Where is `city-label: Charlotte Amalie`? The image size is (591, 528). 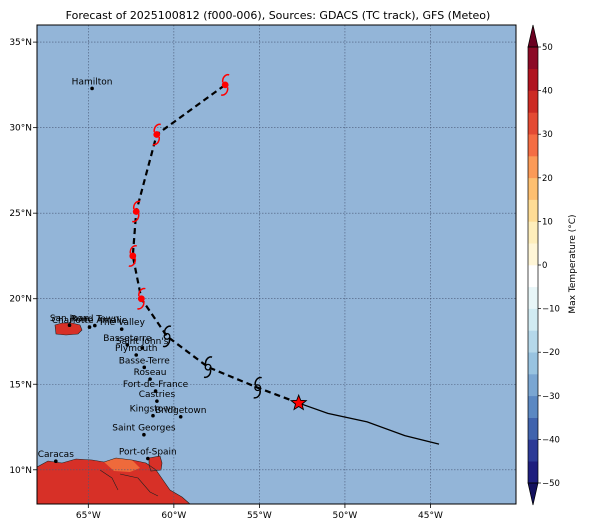
city-label: Charlotte Amalie is located at coordinates (90, 321).